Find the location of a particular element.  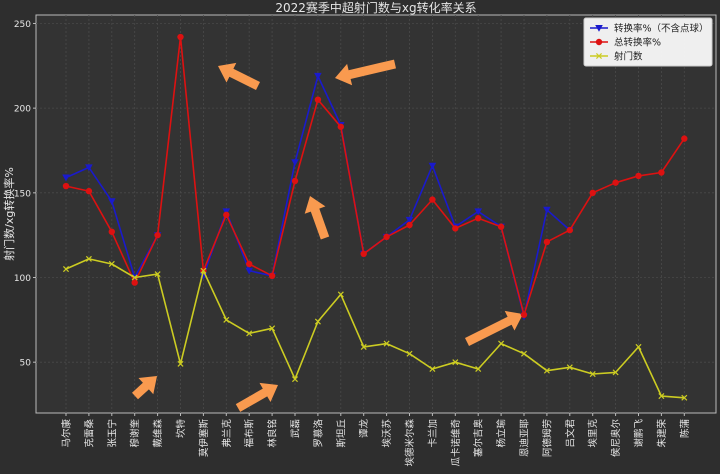

legend-entry: 射门数 is located at coordinates (616, 57).